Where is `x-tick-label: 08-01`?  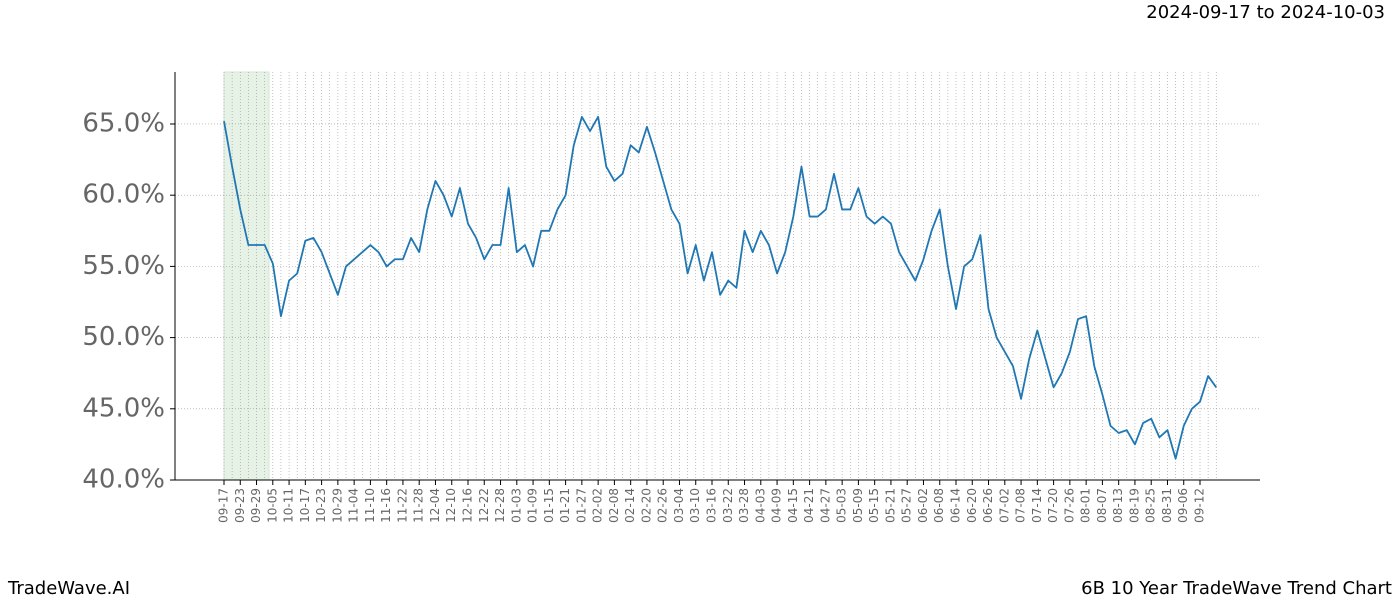 x-tick-label: 08-01 is located at coordinates (1086, 505).